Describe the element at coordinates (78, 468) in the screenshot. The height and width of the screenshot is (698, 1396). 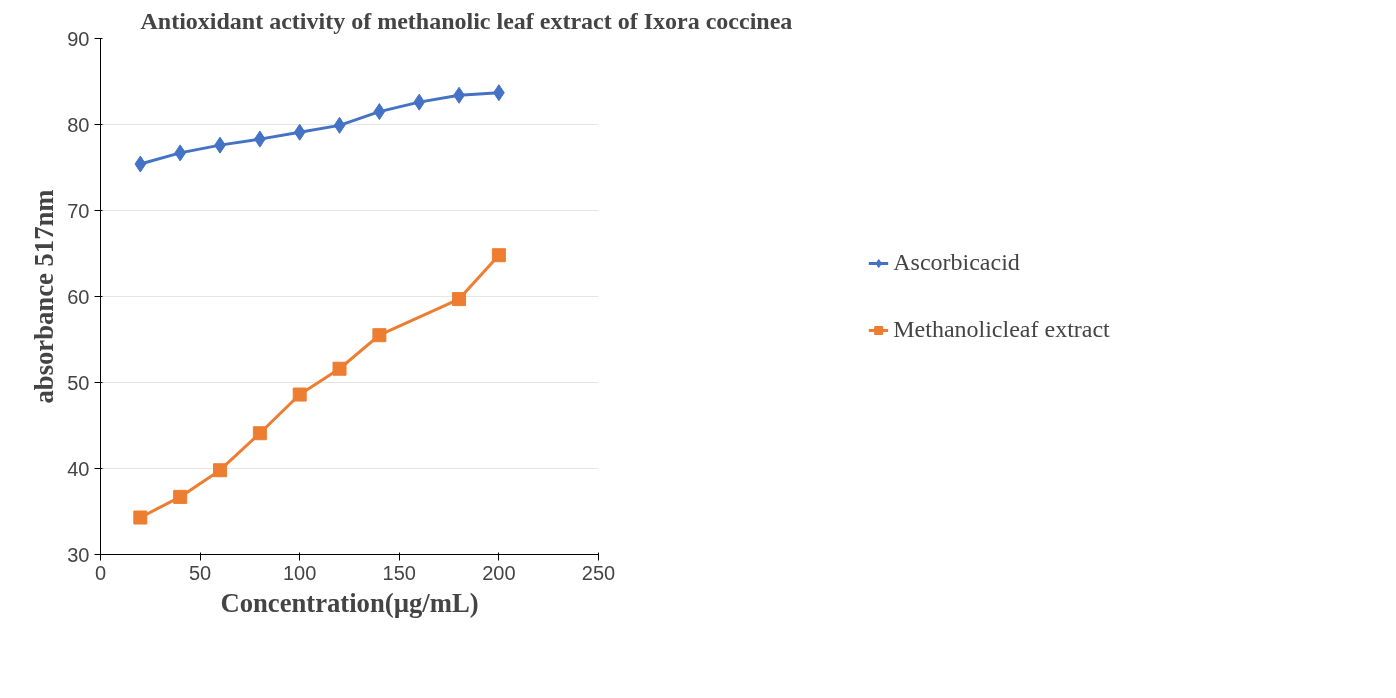
I see `y-tick-label: 40` at that location.